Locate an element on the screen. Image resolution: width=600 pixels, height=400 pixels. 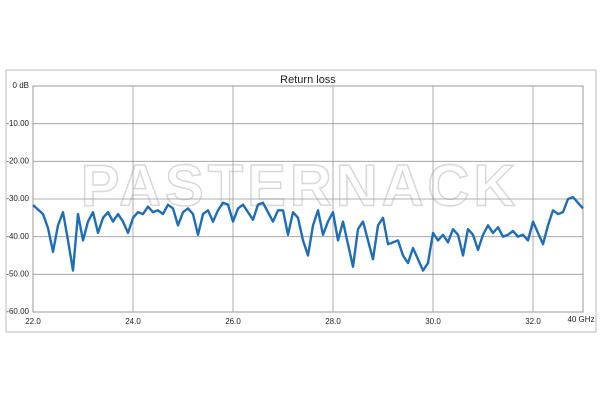
y-tick-label: -50.00 is located at coordinates (17, 273).